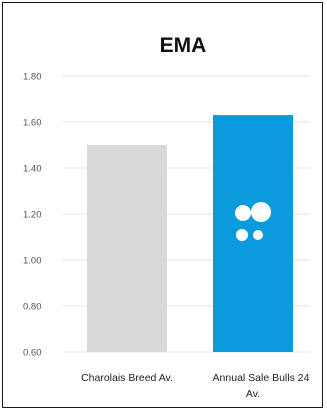 Image resolution: width=327 pixels, height=412 pixels. I want to click on y-tick-label: 1.60, so click(32, 123).